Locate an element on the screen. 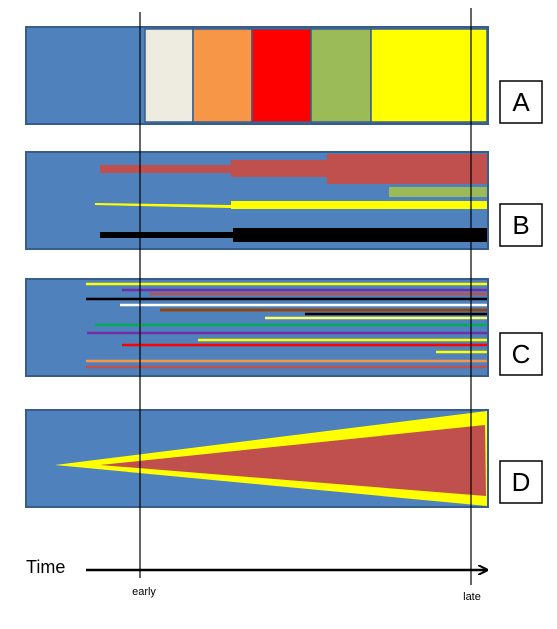 The image size is (557, 629). panel-a is located at coordinates (257, 75).